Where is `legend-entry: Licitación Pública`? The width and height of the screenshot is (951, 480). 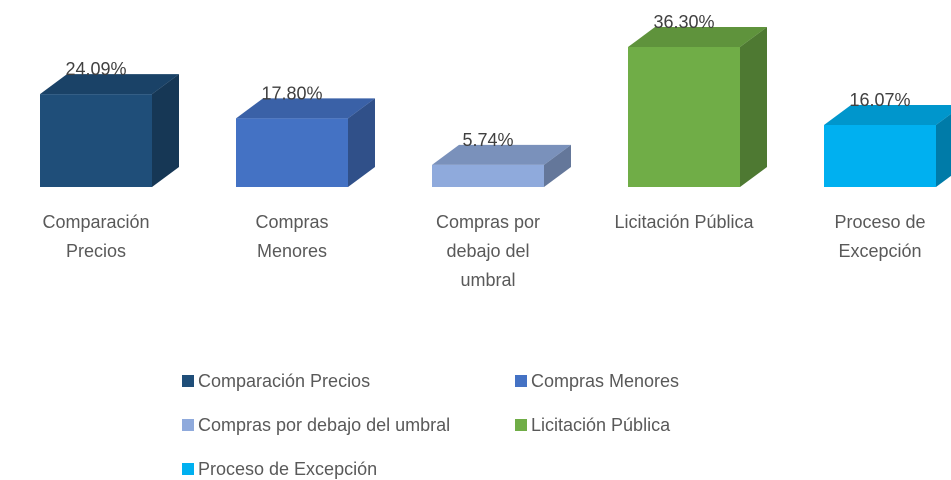 legend-entry: Licitación Pública is located at coordinates (592, 425).